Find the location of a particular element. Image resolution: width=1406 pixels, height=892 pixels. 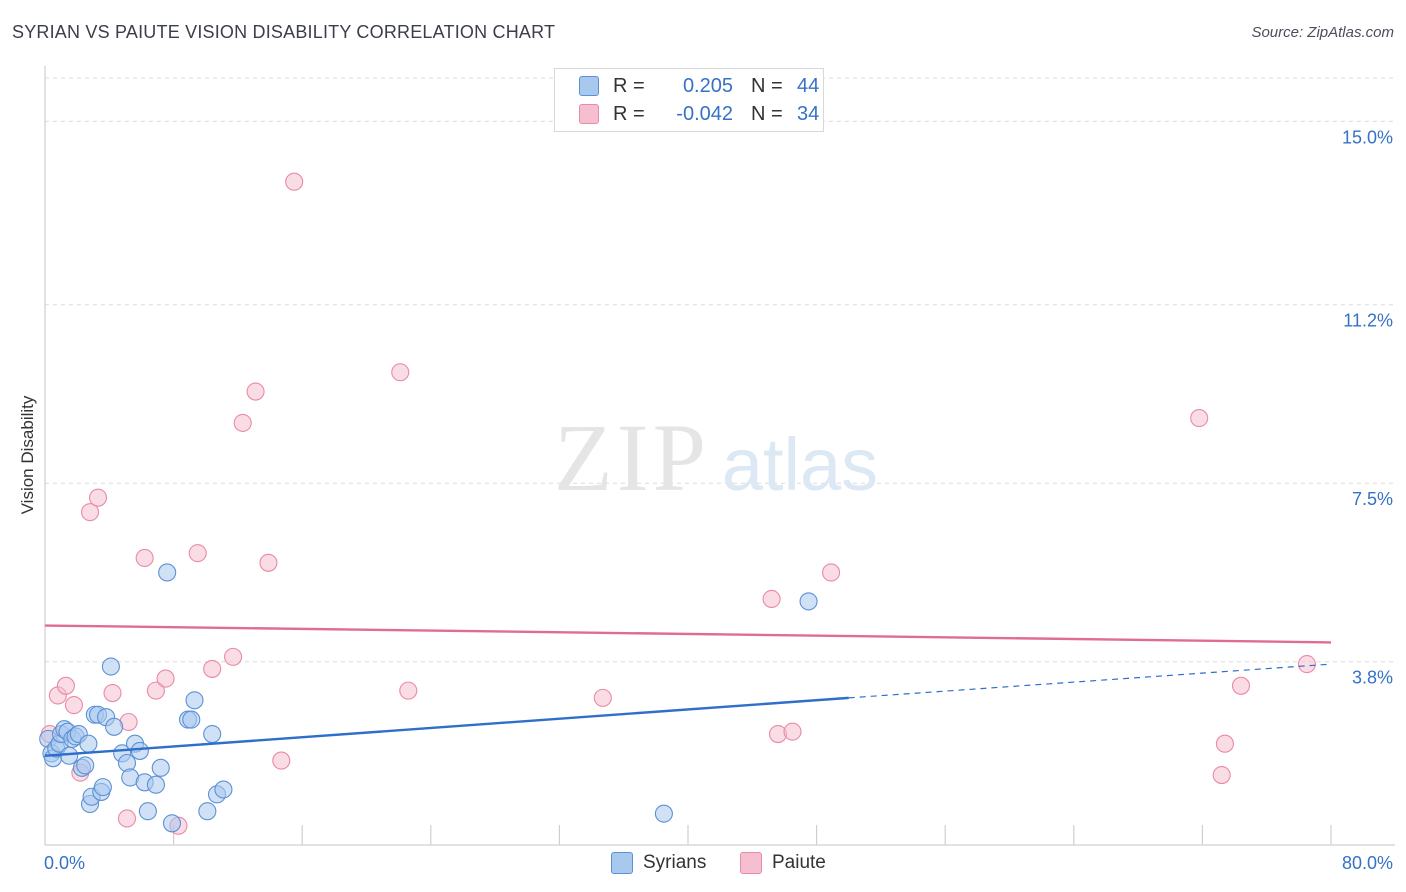

bottom-legend-paiute: Paiute is located at coordinates (783, 863).